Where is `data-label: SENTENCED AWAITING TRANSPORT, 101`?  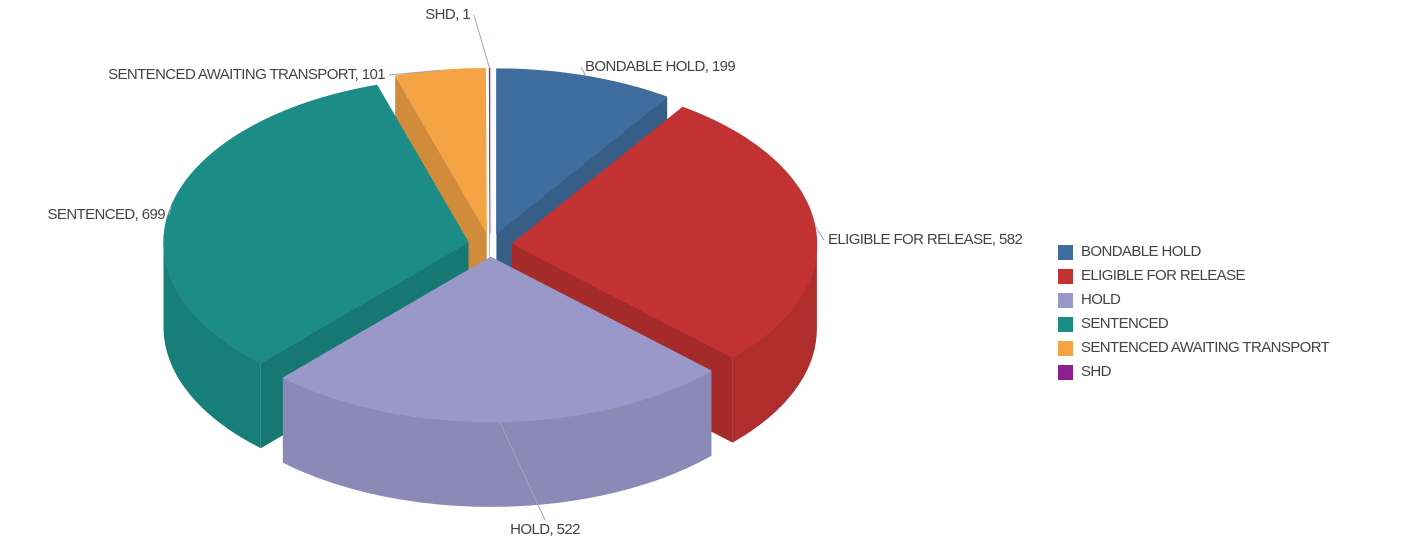
data-label: SENTENCED AWAITING TRANSPORT, 101 is located at coordinates (246, 74).